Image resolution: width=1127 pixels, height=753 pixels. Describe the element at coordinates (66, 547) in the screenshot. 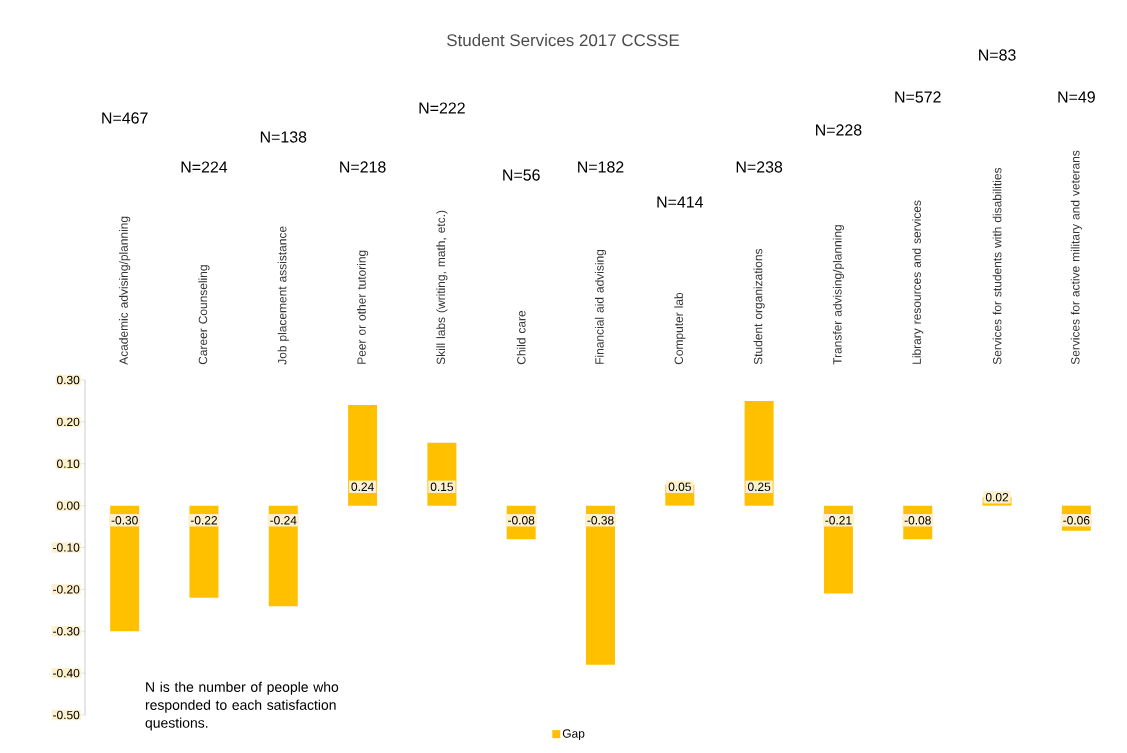

I see `y-tick-label: -0.10` at that location.